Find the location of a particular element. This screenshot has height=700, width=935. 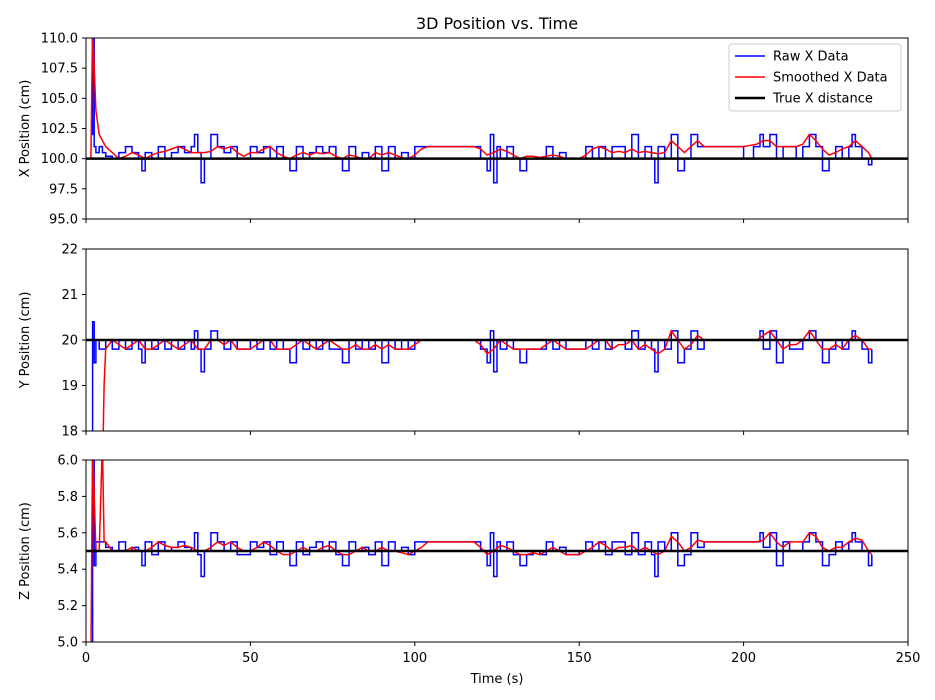

y-tick-label-3-0: 5.0 is located at coordinates (67, 643).